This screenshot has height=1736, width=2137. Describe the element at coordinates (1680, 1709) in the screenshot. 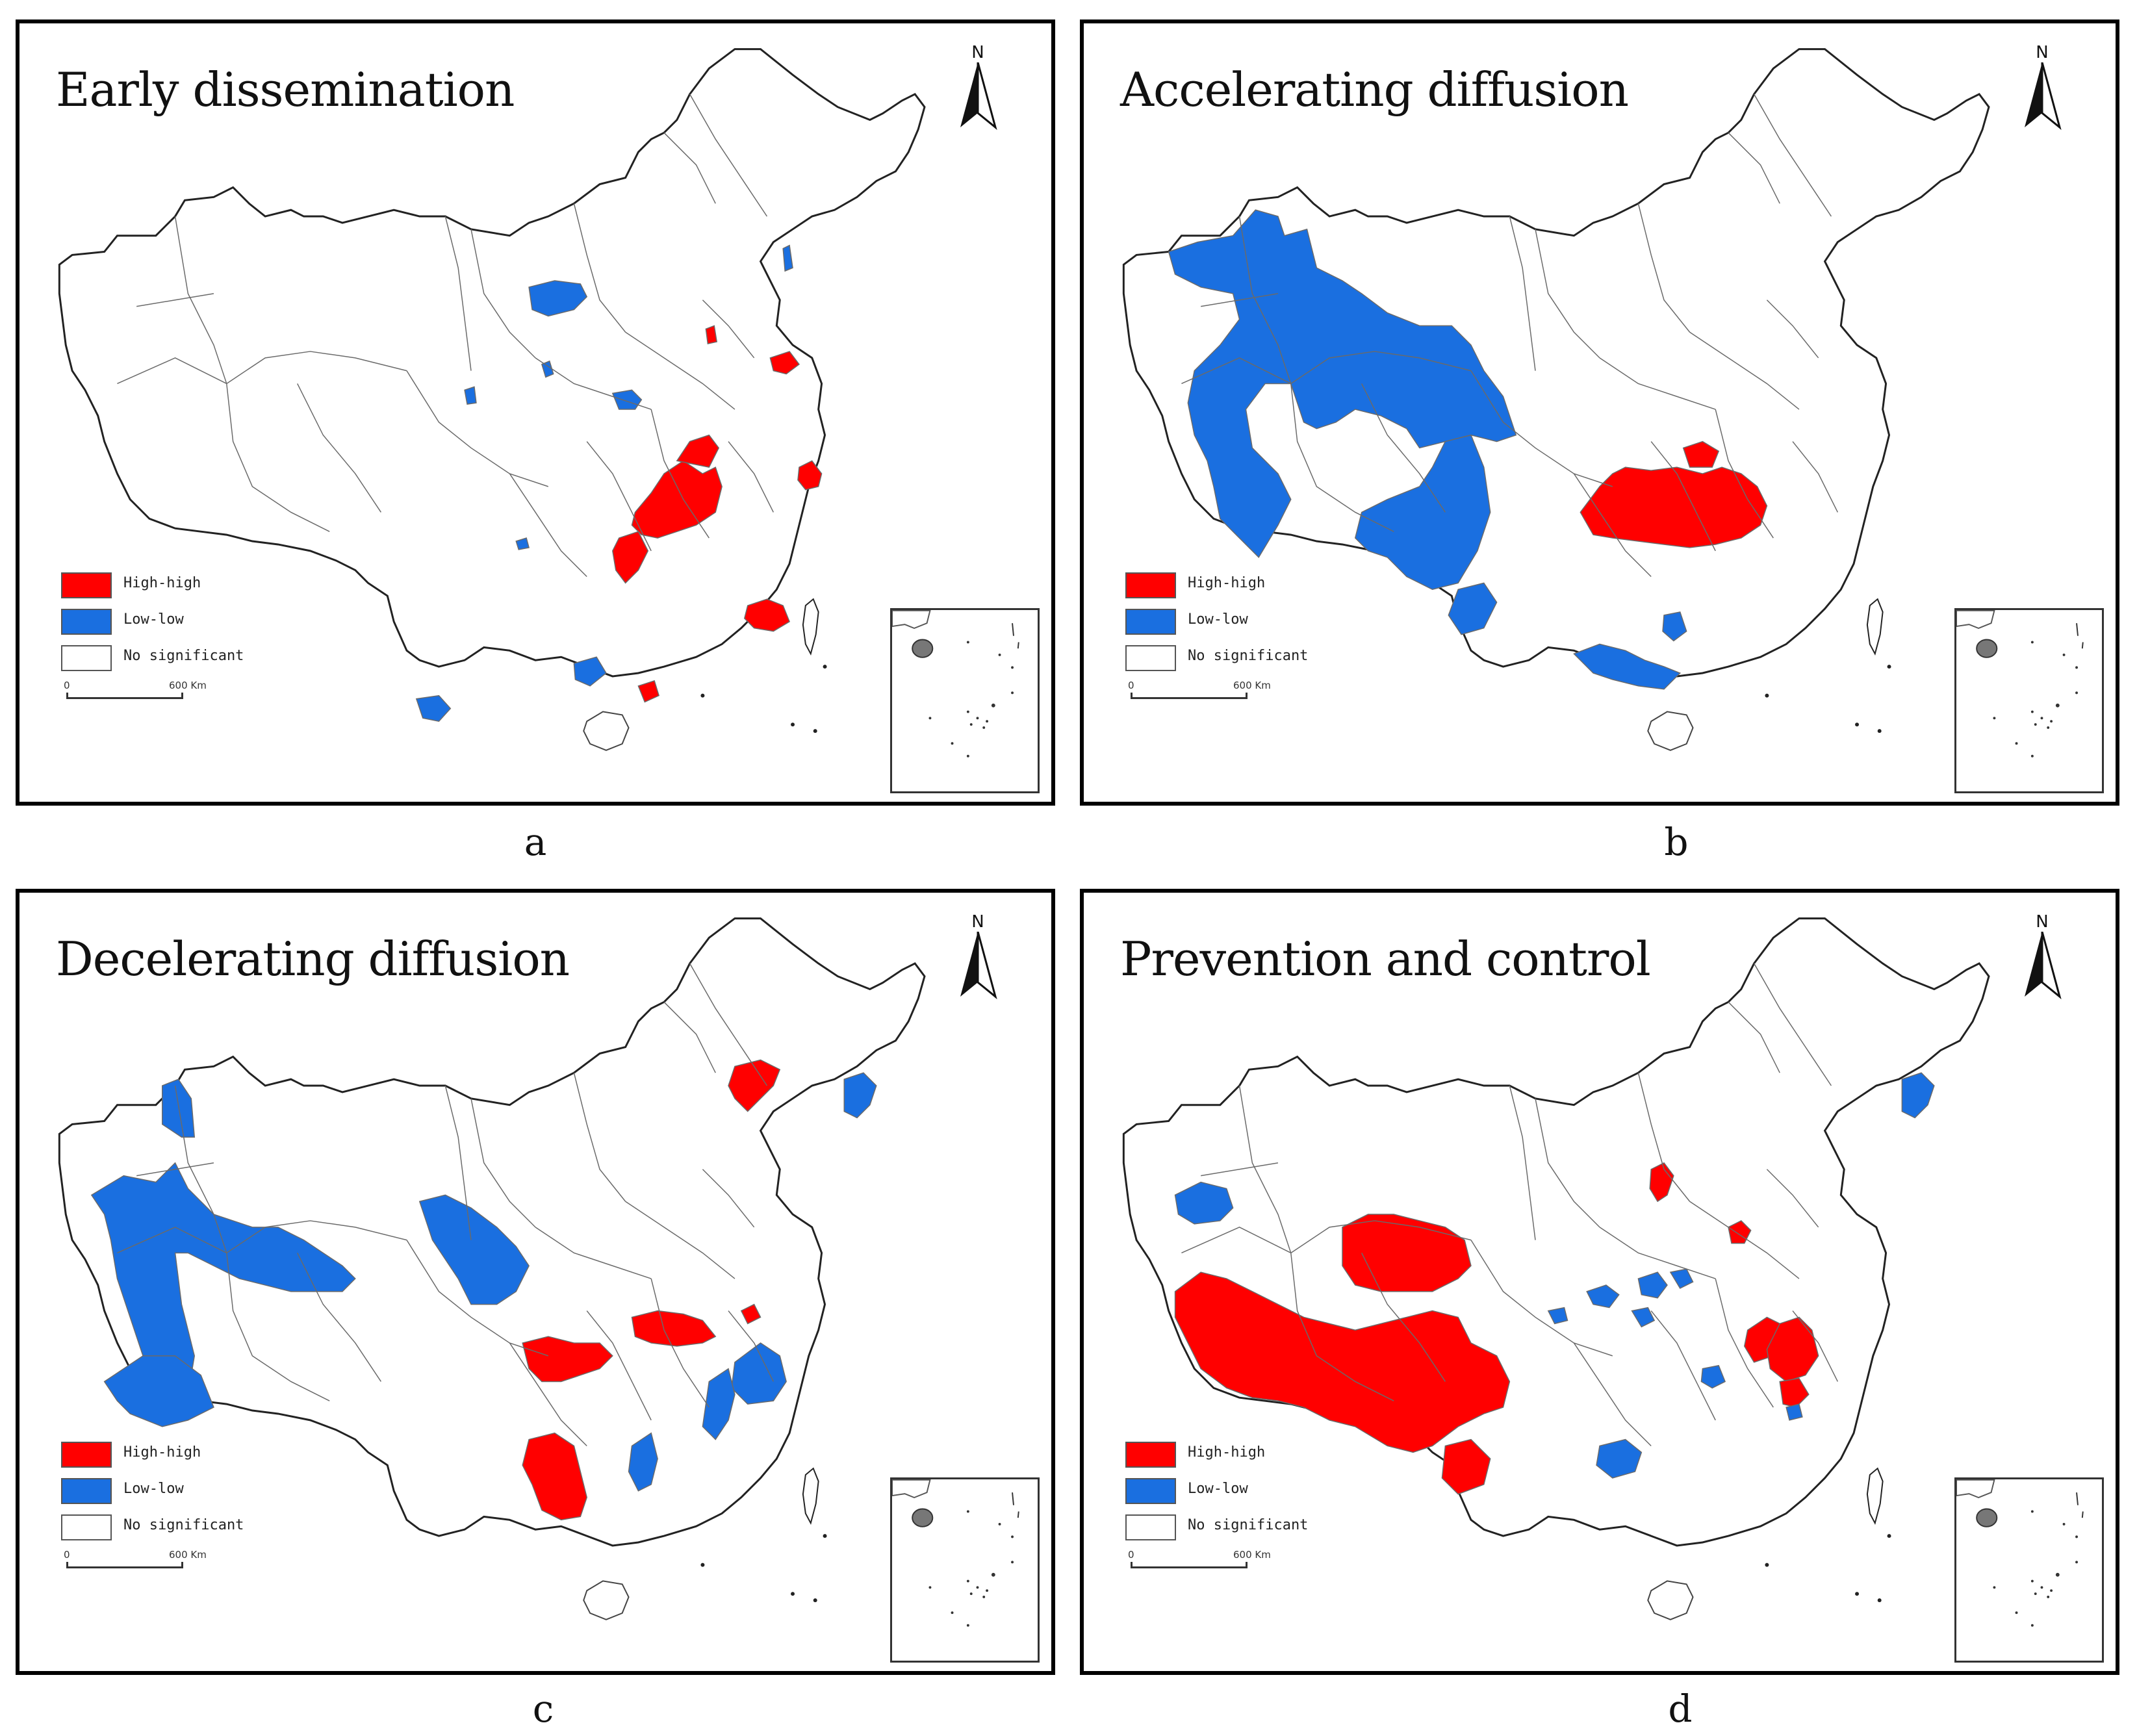

I see `caption-d: d` at that location.